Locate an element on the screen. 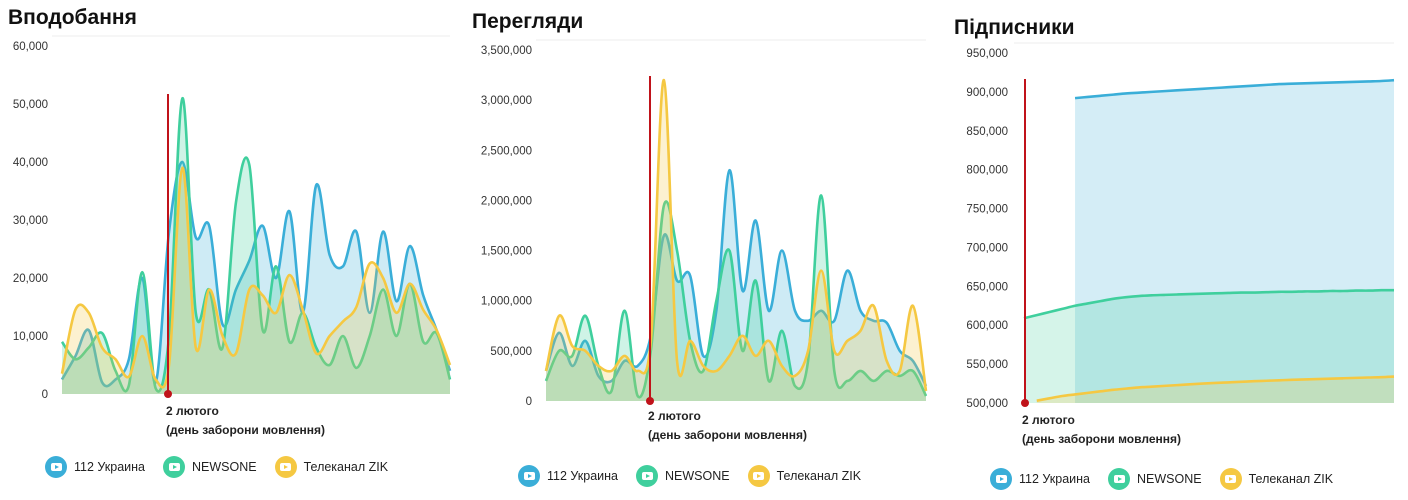  y-tick-label: 3,500,000 is located at coordinates (506, 51).